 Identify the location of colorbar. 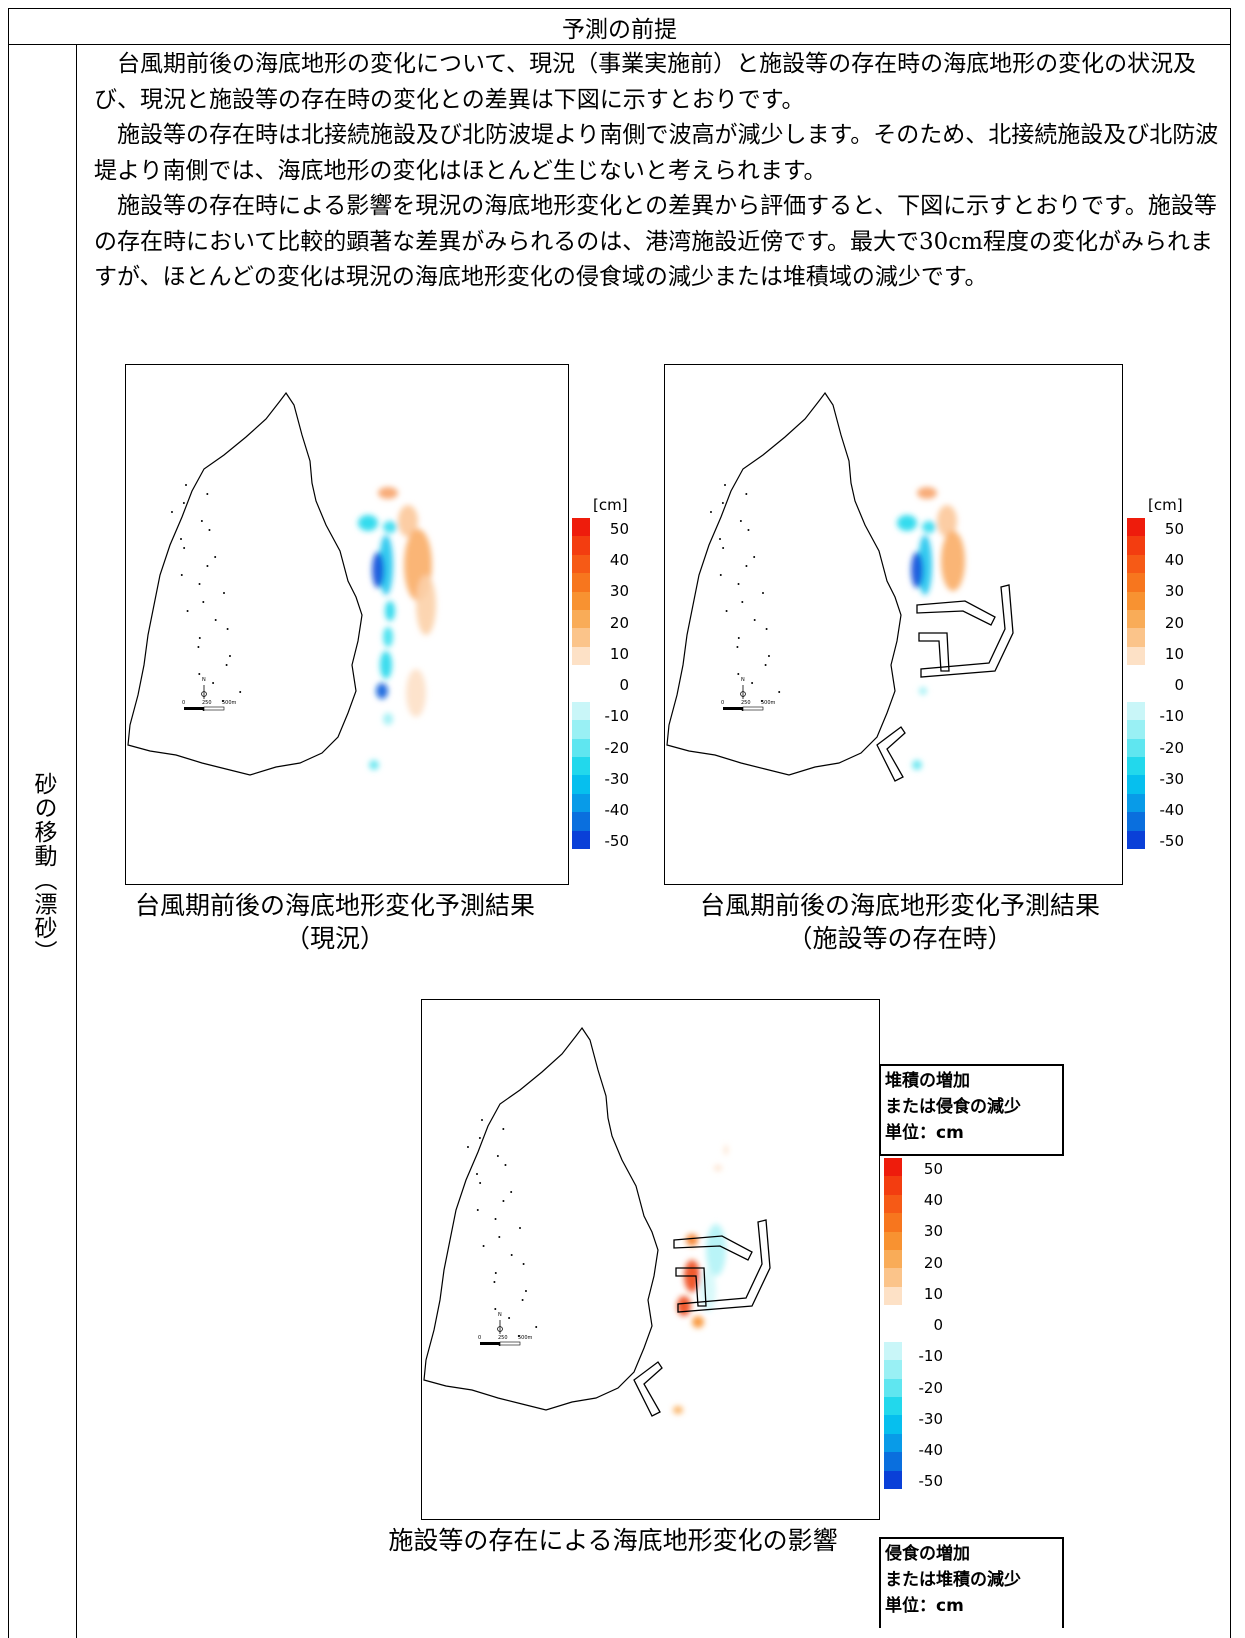
(893, 1324).